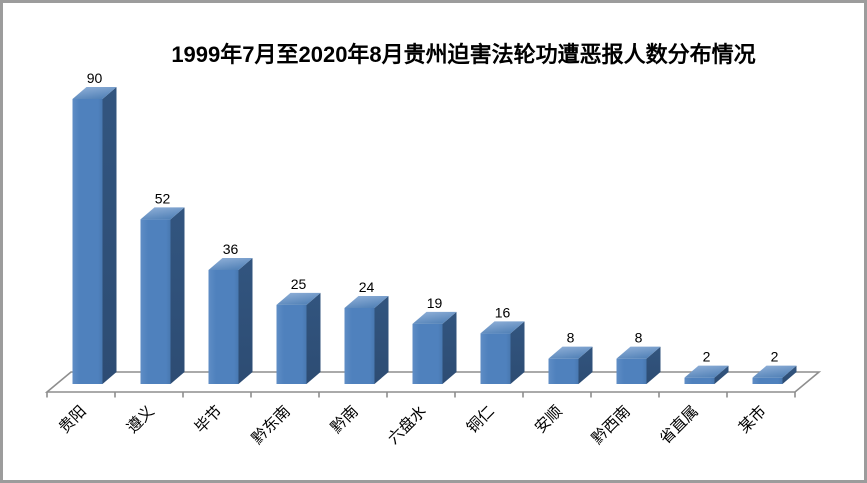 This screenshot has width=867, height=483. I want to click on category-axis-label: 遵义, so click(140, 419).